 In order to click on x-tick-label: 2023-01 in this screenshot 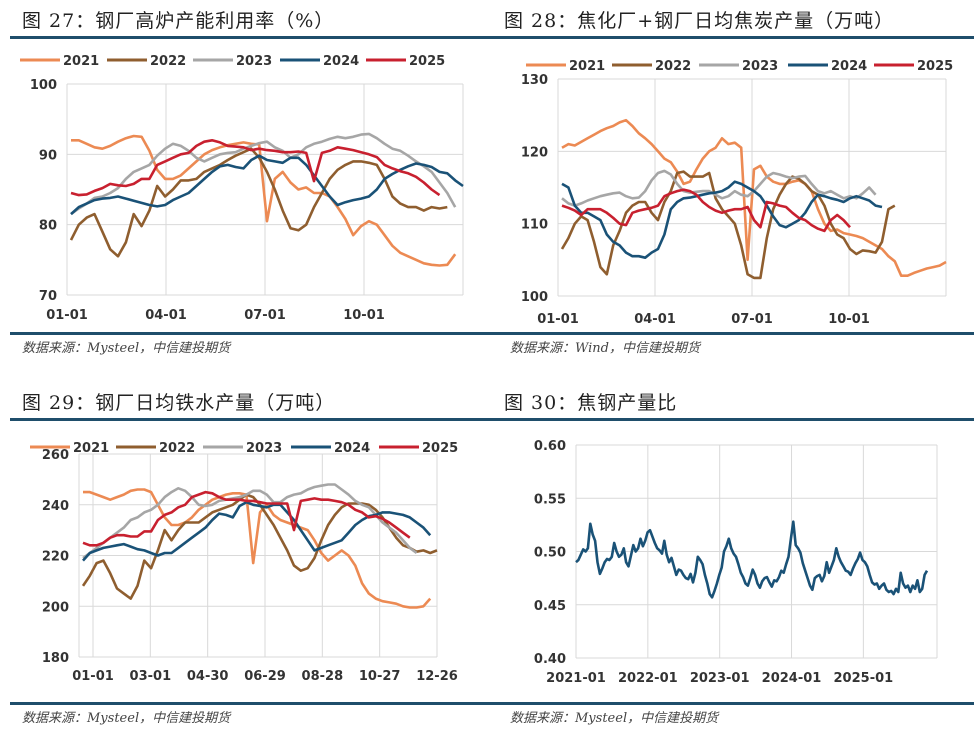, I will do `click(720, 678)`.